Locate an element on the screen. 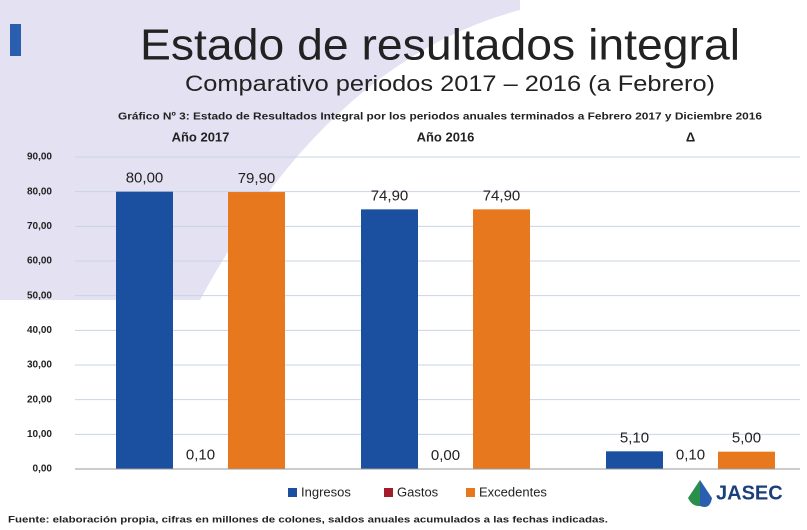  y-tick-label: 80,00 is located at coordinates (39, 191).